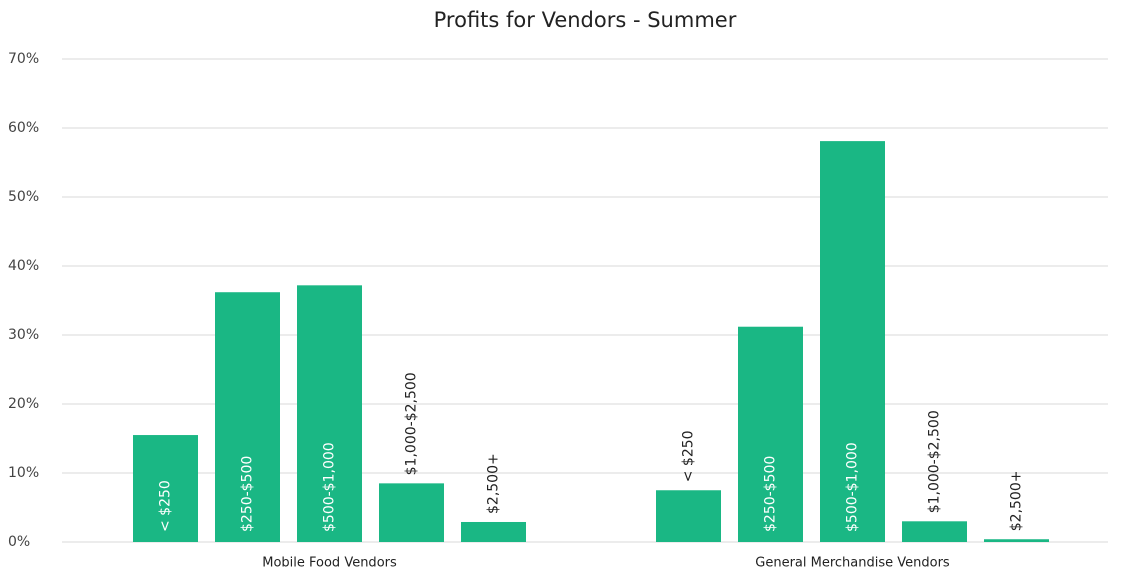 This screenshot has height=578, width=1121. What do you see at coordinates (23, 473) in the screenshot?
I see `y-tick-label: 10%` at bounding box center [23, 473].